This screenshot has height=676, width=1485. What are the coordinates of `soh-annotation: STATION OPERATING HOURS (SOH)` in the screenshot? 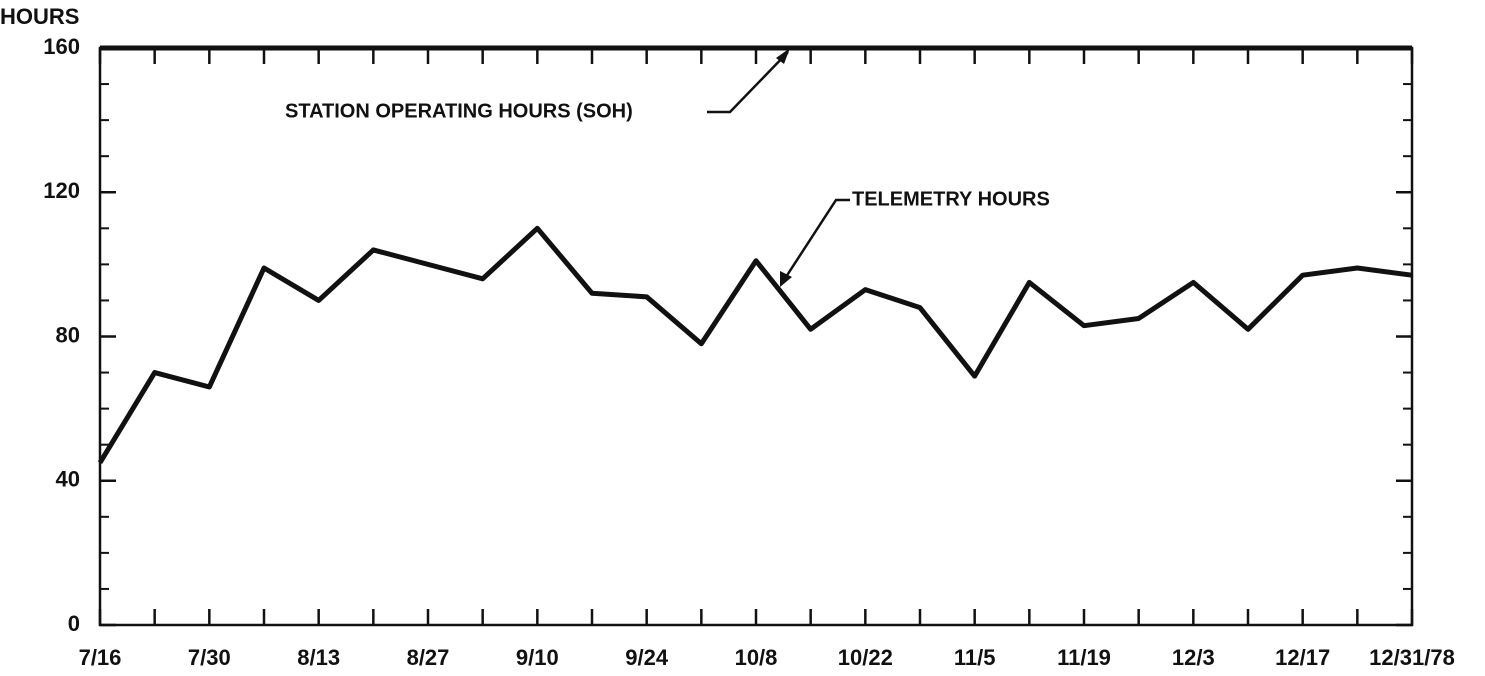 It's located at (459, 111).